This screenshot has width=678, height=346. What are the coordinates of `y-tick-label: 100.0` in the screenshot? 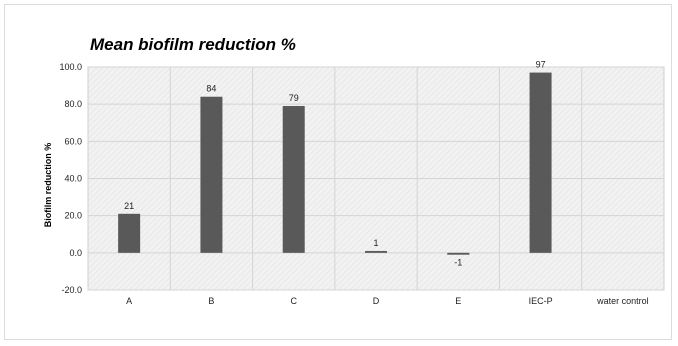 It's located at (70, 67).